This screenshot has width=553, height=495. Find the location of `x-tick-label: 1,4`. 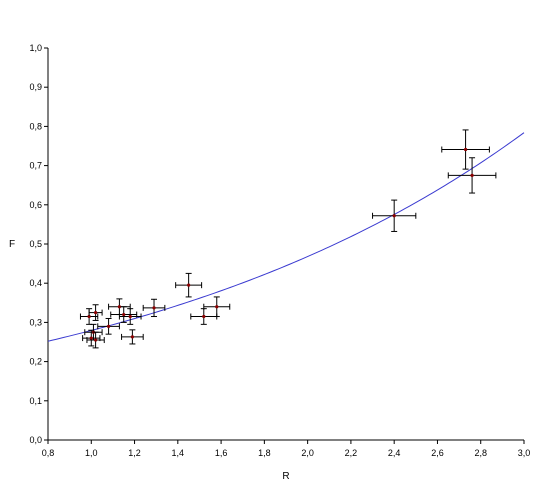

x-tick-label: 1,4 is located at coordinates (178, 453).